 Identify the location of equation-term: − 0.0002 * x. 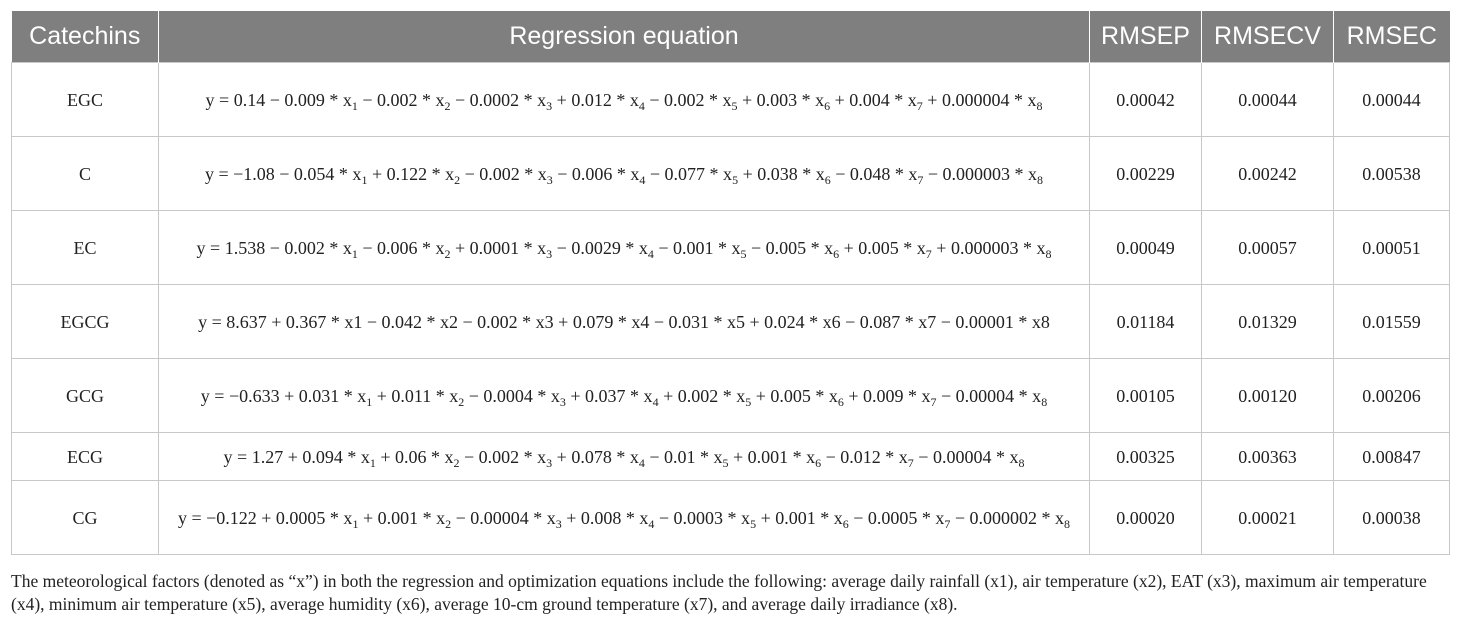
(498, 99).